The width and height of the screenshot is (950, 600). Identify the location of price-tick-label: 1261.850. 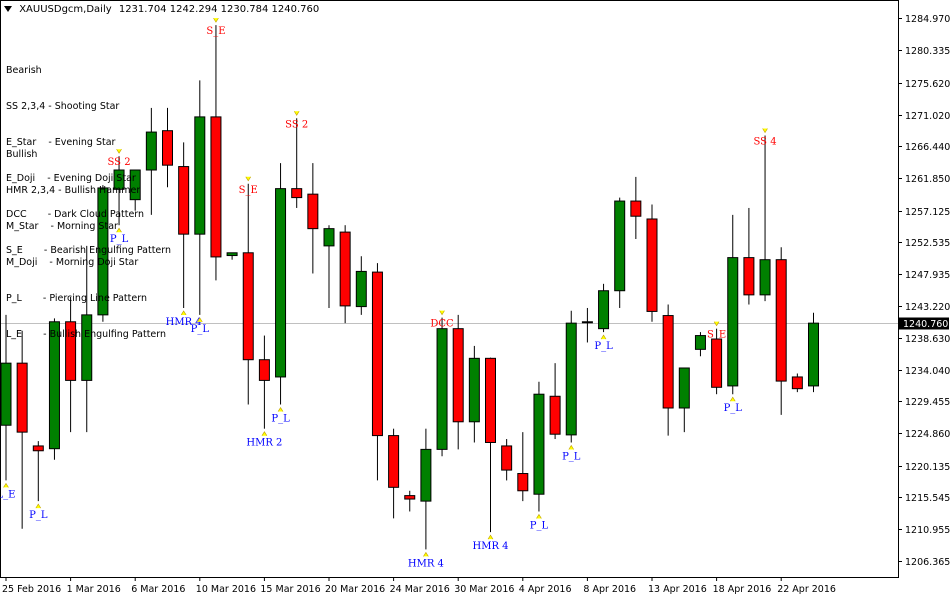
(927, 179).